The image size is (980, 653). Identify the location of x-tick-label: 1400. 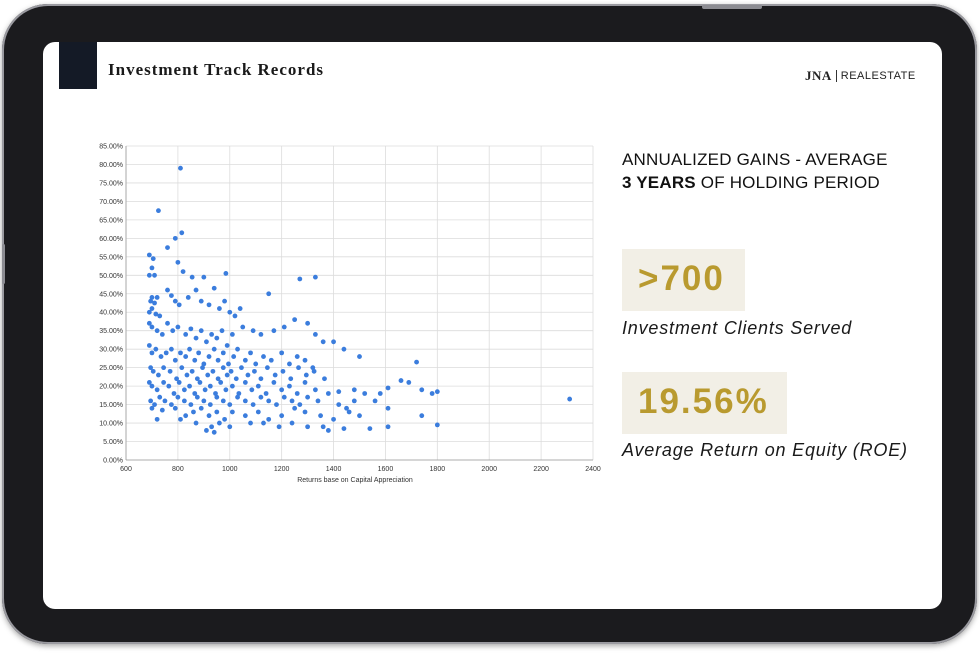
(334, 469).